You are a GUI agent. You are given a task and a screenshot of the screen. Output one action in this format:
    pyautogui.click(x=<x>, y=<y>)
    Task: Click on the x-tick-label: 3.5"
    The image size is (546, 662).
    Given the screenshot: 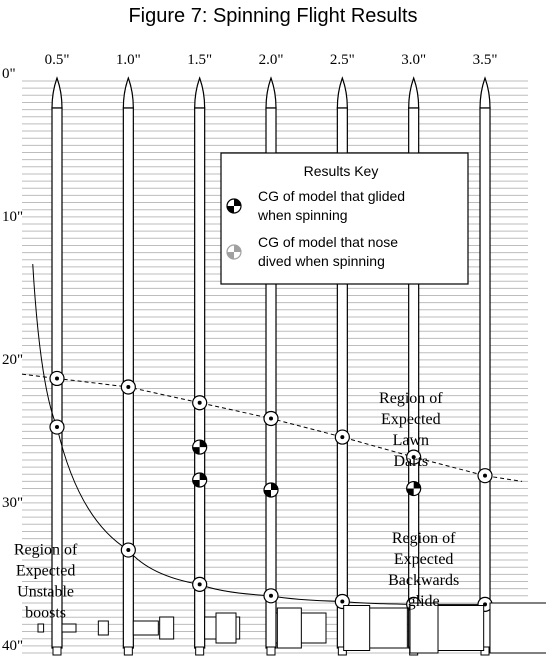 What is the action you would take?
    pyautogui.click(x=485, y=60)
    